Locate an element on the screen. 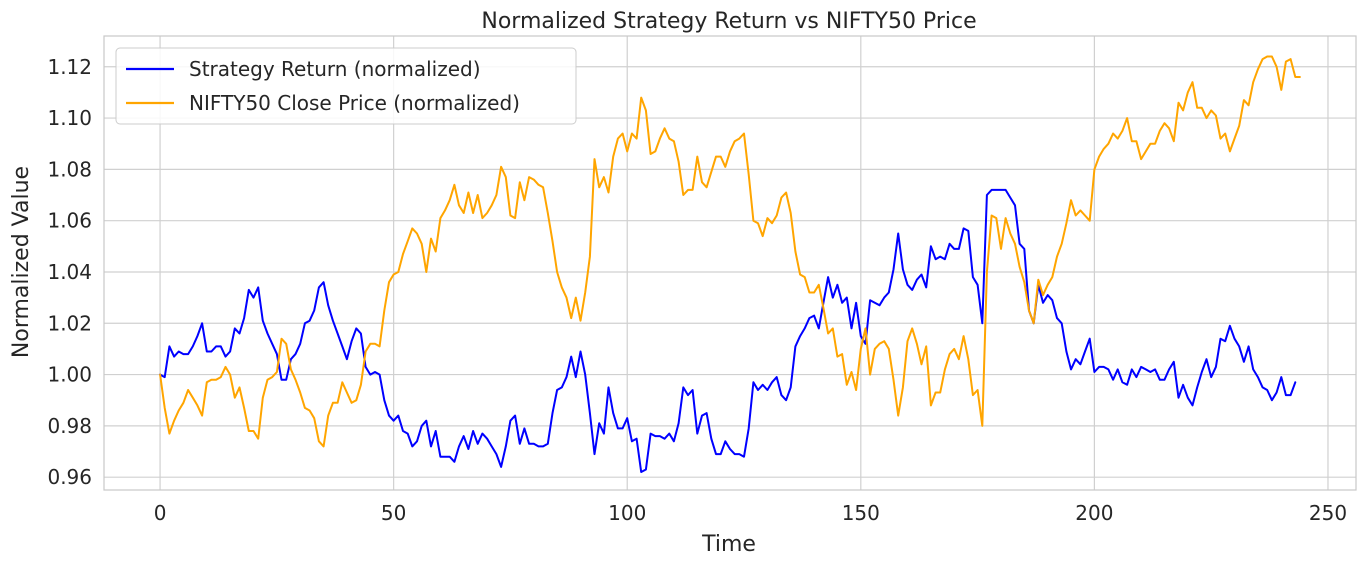 The width and height of the screenshot is (1366, 566). y-tick-label: 1.08 is located at coordinates (69, 169).